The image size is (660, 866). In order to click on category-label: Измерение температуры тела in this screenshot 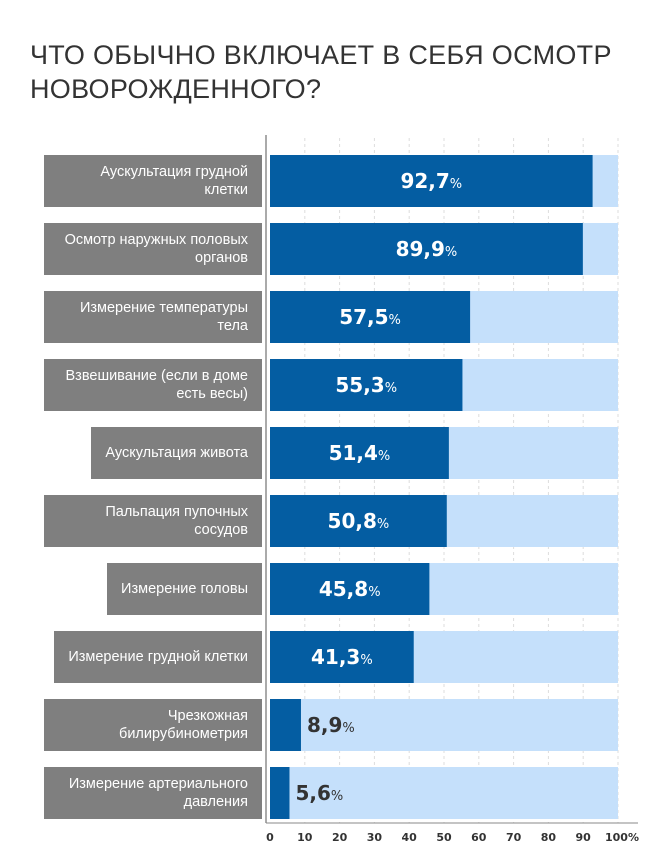, I will do `click(153, 317)`.